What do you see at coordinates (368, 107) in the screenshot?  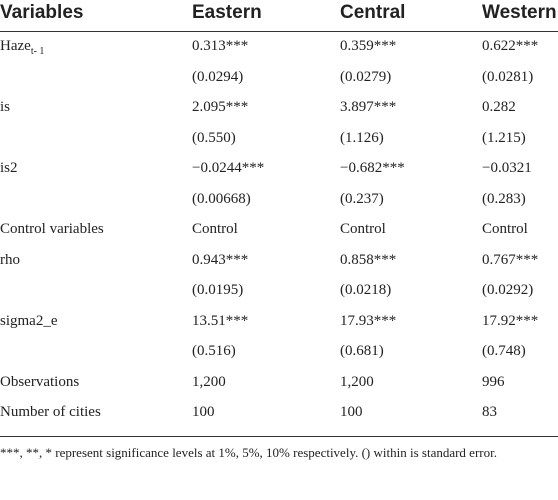 I see `cell-value: 3.897***` at bounding box center [368, 107].